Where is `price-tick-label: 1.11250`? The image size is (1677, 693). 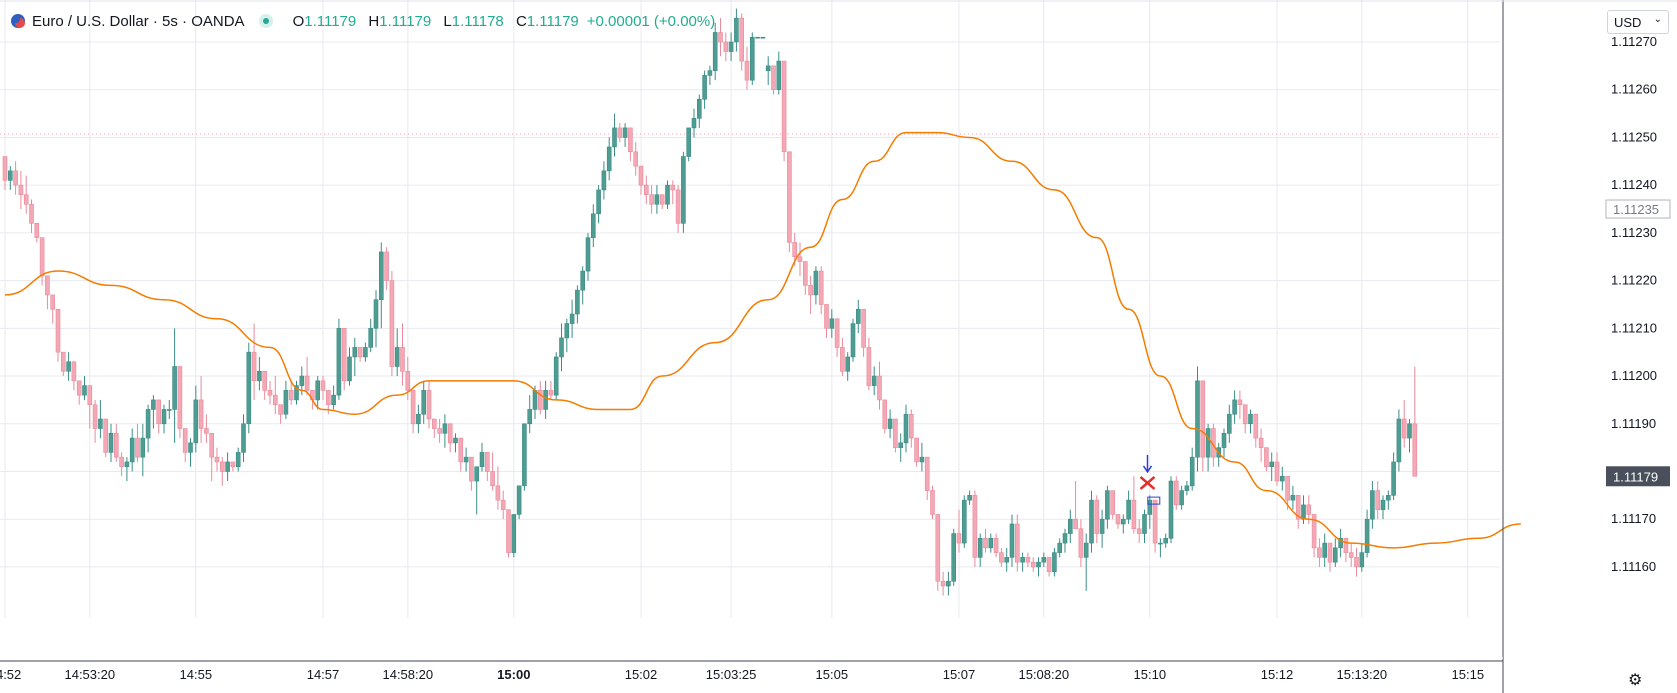 price-tick-label: 1.11250 is located at coordinates (1634, 136).